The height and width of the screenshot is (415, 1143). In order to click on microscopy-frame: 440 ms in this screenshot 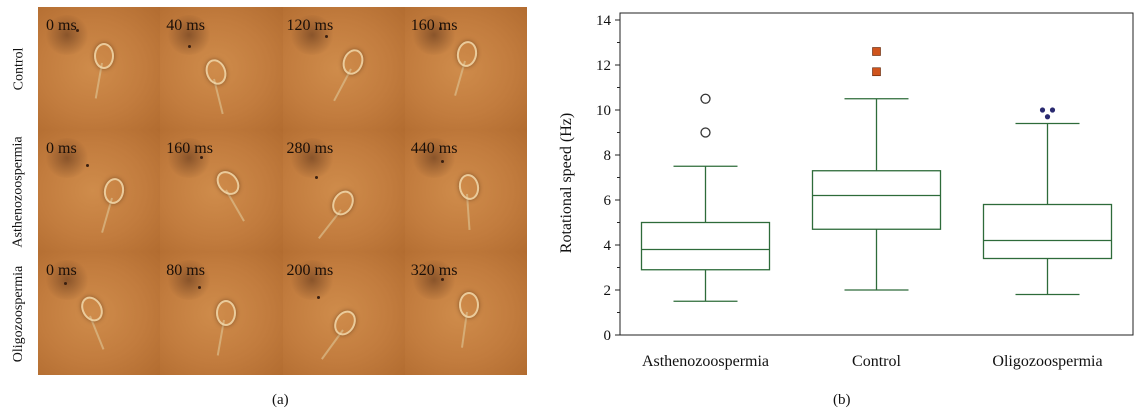, I will do `click(465, 191)`.